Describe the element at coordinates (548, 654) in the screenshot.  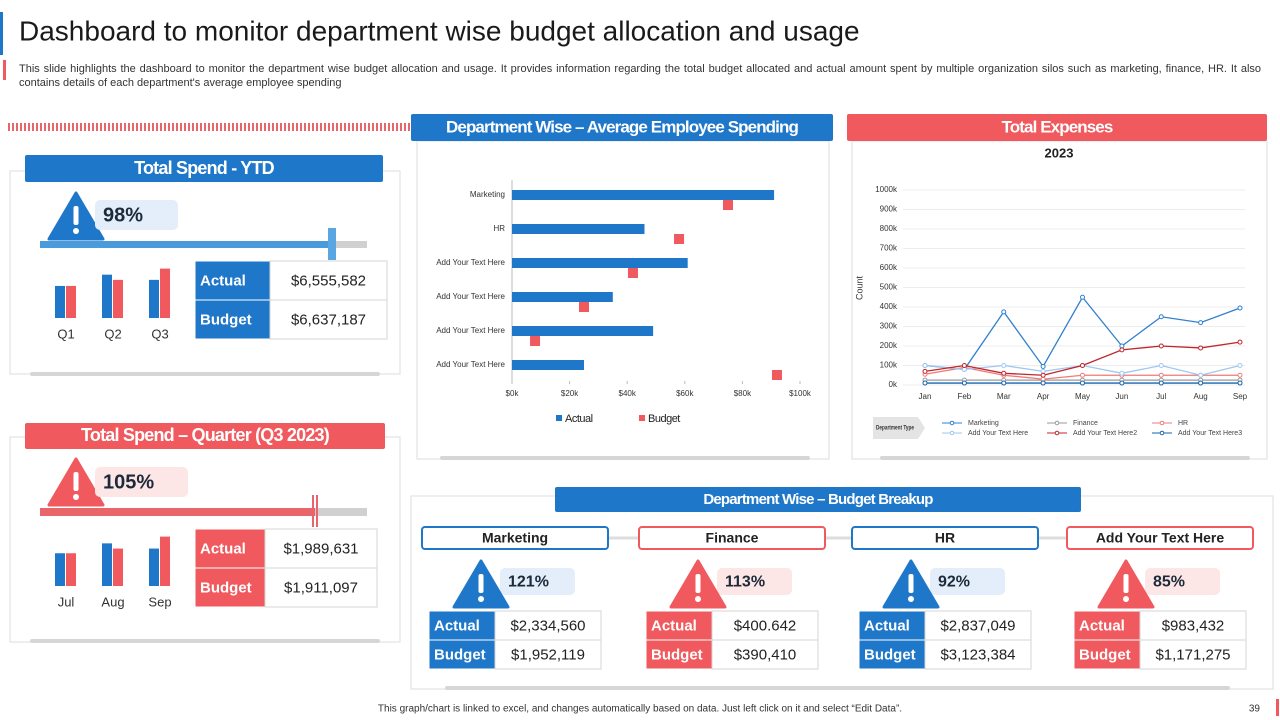
I see `row-value: $1,952,119` at that location.